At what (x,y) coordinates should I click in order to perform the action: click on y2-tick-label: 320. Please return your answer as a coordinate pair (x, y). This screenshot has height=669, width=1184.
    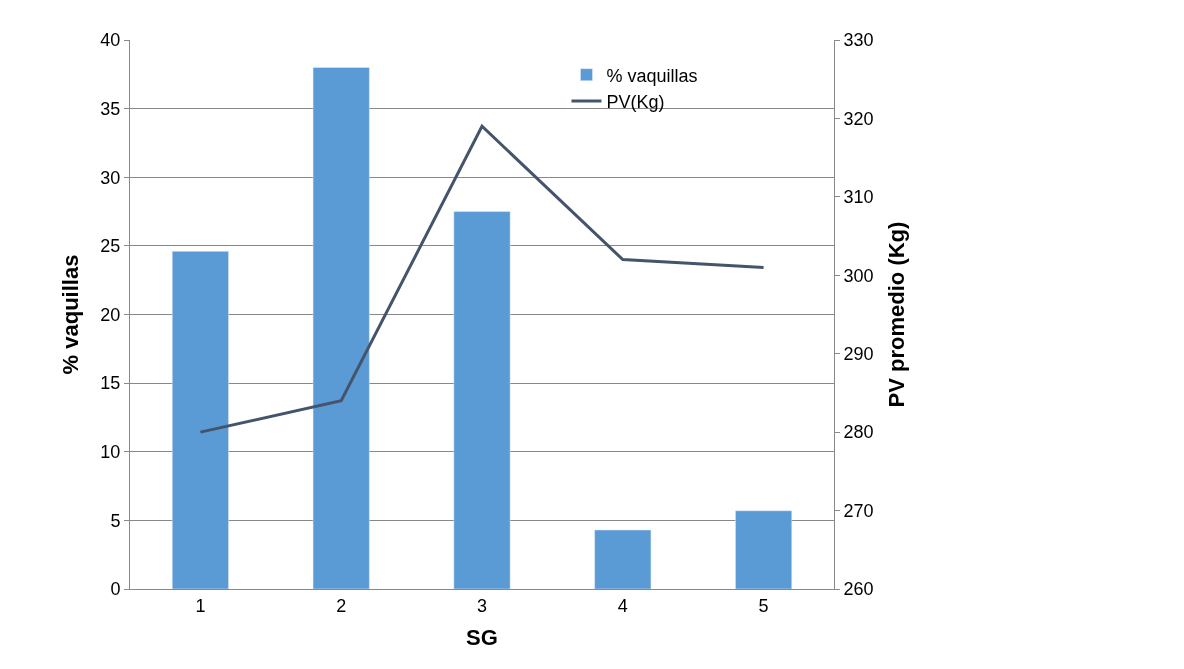
    Looking at the image, I should click on (858, 118).